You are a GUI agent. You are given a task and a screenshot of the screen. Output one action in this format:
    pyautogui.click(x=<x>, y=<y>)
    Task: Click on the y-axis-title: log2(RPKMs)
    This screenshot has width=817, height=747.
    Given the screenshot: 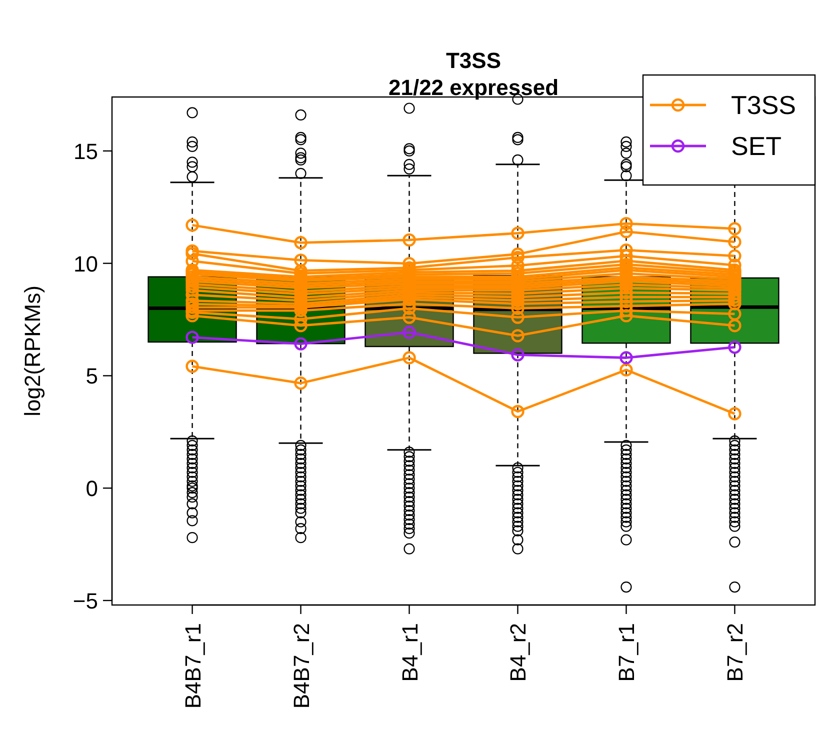 What is the action you would take?
    pyautogui.click(x=32, y=351)
    